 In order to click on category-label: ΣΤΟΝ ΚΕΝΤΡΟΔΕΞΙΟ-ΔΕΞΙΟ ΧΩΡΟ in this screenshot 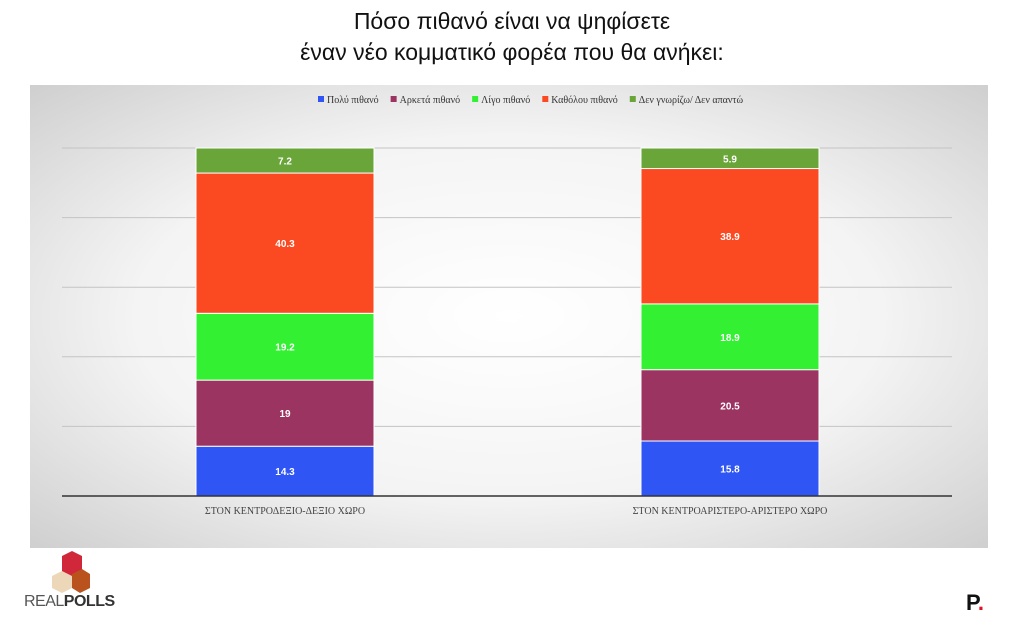, I will do `click(285, 511)`.